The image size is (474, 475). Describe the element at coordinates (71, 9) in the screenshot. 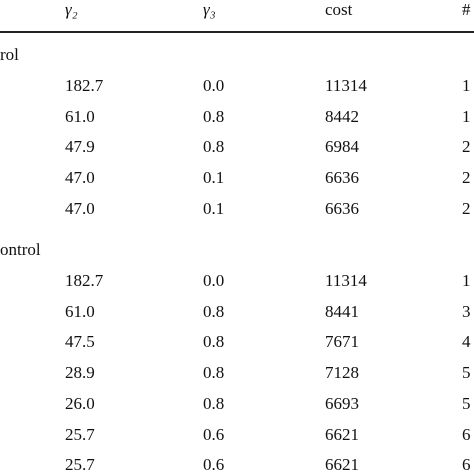

I see `column-header: γ₂` at that location.